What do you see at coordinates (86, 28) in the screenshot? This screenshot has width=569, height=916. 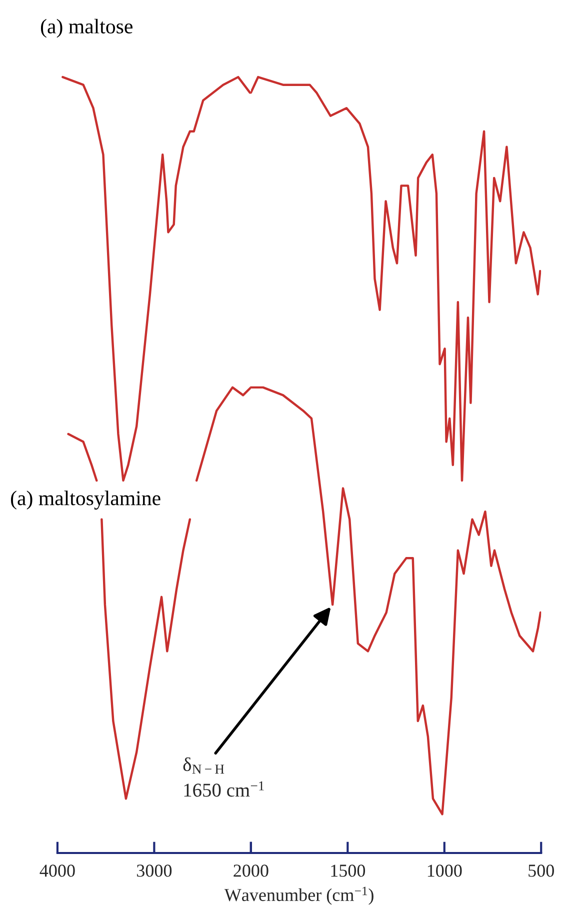 I see `text: (a) maltose` at bounding box center [86, 28].